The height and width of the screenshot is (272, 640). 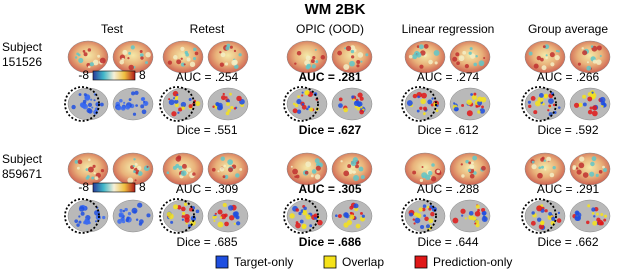 What do you see at coordinates (330, 130) in the screenshot?
I see `dice-label: Dice = .627` at bounding box center [330, 130].